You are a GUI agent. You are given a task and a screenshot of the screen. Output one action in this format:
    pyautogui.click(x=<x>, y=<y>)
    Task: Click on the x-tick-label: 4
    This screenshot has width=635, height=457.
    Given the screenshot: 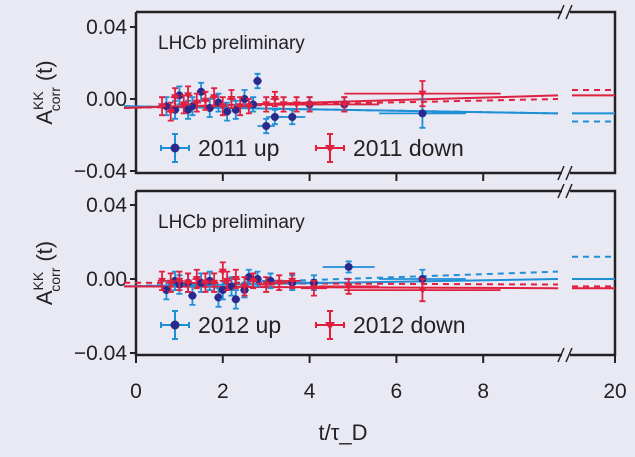 What is the action you would take?
    pyautogui.click(x=310, y=391)
    